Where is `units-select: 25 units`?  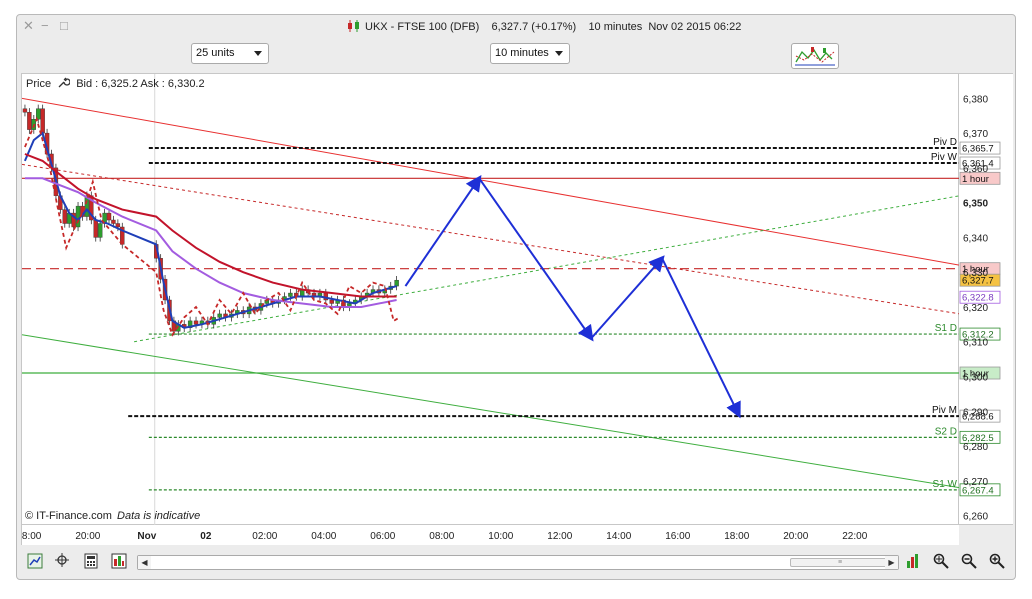 units-select: 25 units is located at coordinates (230, 53).